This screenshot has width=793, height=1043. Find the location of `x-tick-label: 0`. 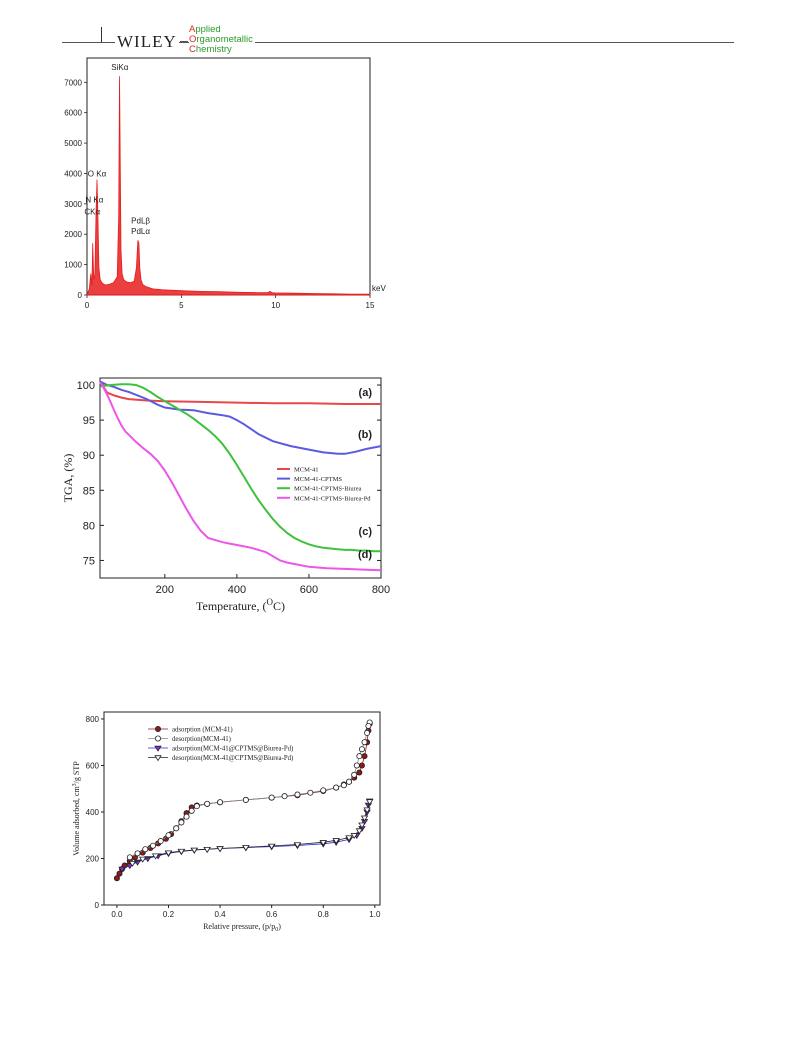

x-tick-label: 0 is located at coordinates (87, 305).